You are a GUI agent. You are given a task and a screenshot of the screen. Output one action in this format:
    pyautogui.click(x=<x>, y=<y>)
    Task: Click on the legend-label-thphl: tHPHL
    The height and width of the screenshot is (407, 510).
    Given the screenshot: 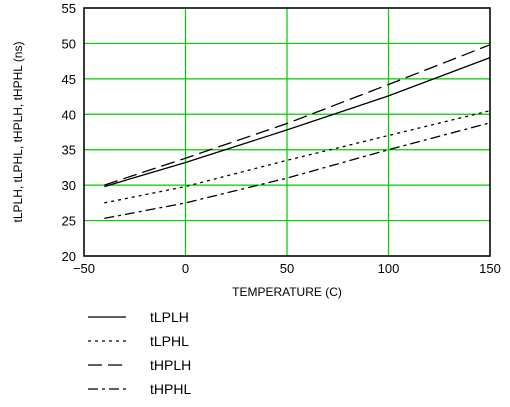 What is the action you would take?
    pyautogui.click(x=170, y=389)
    